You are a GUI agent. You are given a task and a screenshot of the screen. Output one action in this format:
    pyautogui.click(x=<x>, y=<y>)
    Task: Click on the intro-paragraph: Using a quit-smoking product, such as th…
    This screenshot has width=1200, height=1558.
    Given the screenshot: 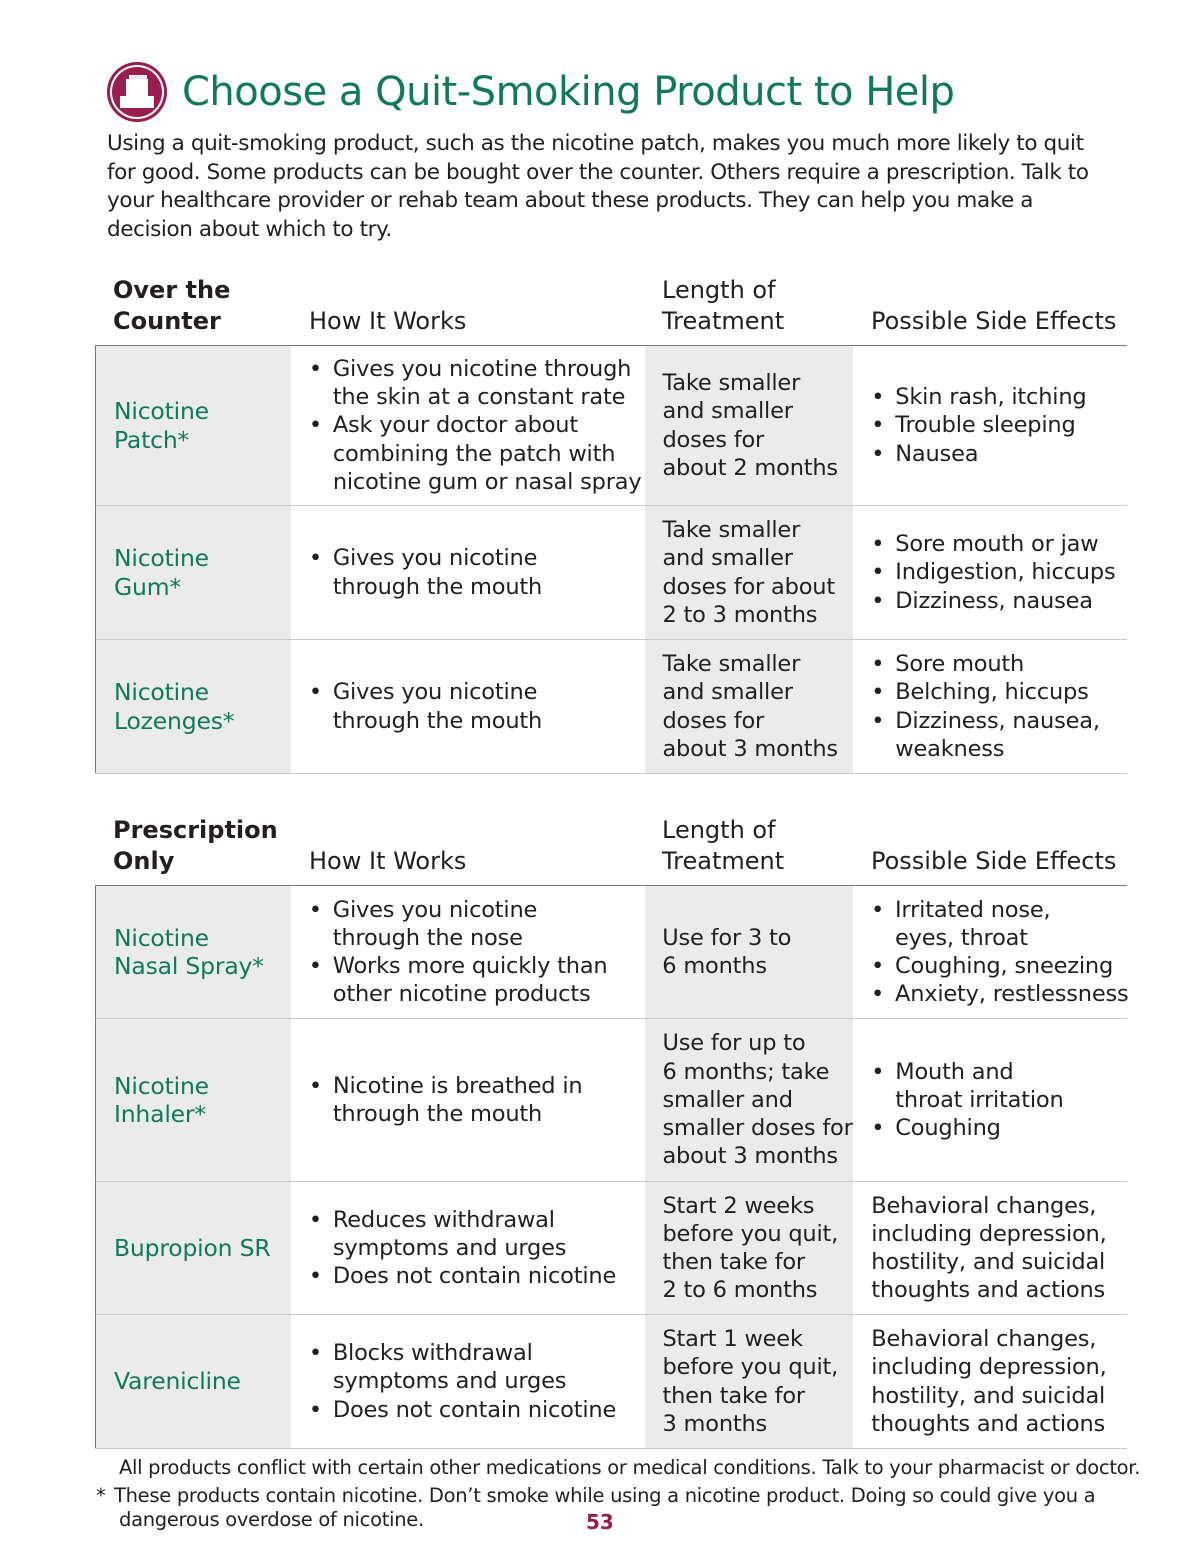 What is the action you would take?
    pyautogui.click(x=598, y=186)
    